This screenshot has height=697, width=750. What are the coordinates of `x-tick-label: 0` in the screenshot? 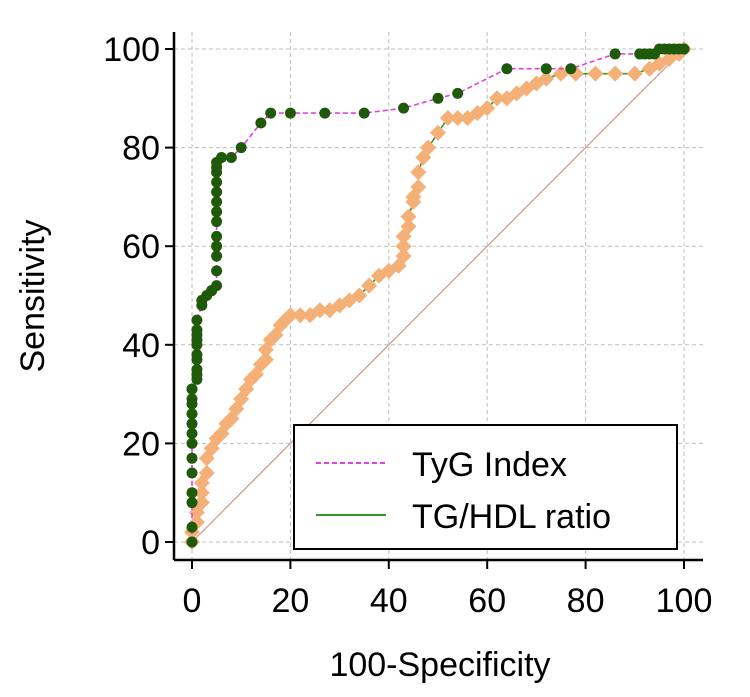 It's located at (192, 601).